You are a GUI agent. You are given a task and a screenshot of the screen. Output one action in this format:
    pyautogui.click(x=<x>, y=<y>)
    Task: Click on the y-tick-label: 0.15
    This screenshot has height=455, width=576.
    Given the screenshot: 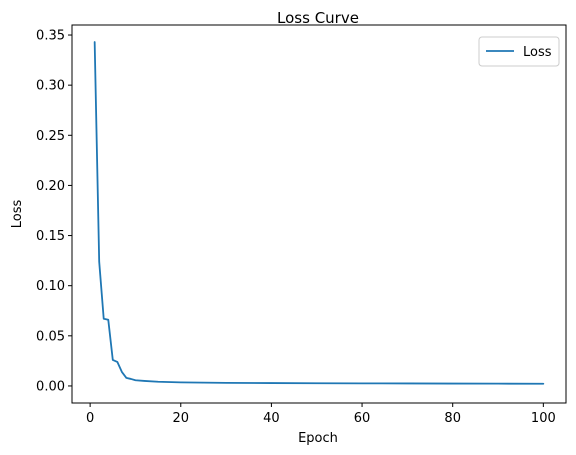 What is the action you would take?
    pyautogui.click(x=50, y=236)
    